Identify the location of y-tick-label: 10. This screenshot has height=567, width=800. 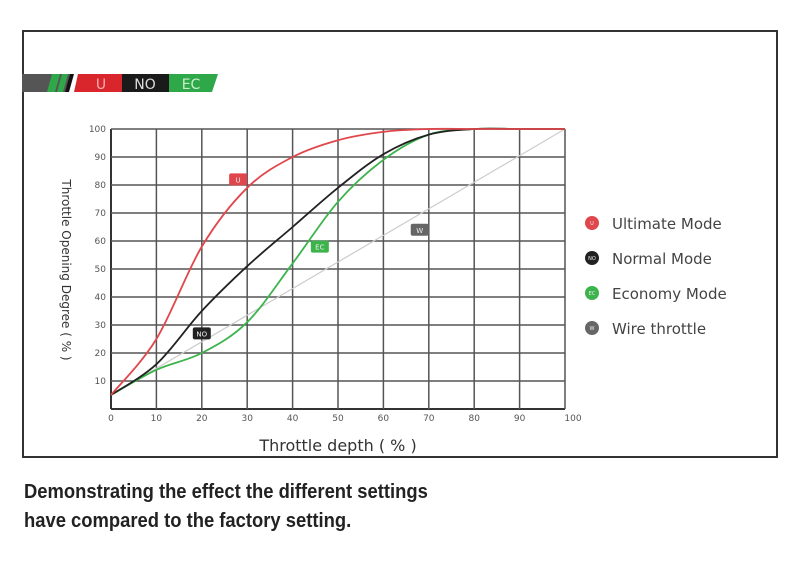
(101, 382).